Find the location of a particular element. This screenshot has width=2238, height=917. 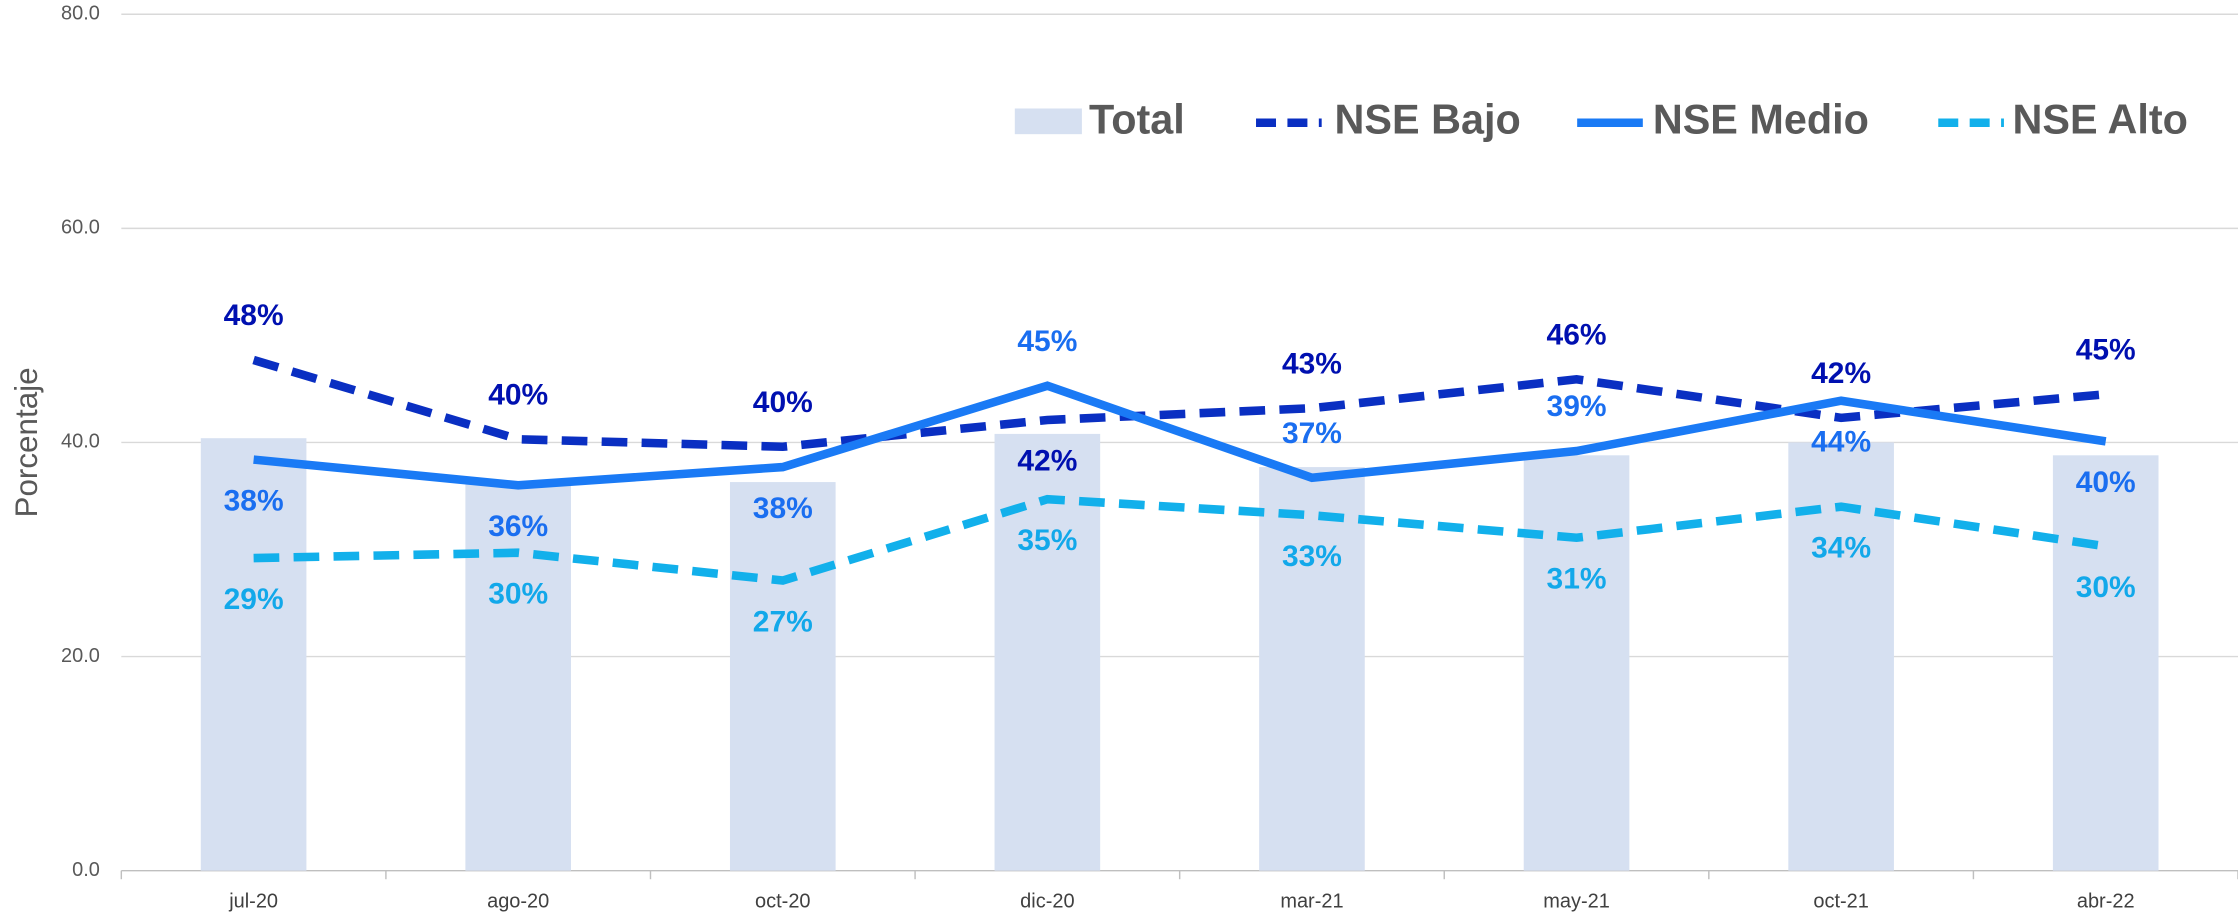

data-label: 44% is located at coordinates (1841, 441).